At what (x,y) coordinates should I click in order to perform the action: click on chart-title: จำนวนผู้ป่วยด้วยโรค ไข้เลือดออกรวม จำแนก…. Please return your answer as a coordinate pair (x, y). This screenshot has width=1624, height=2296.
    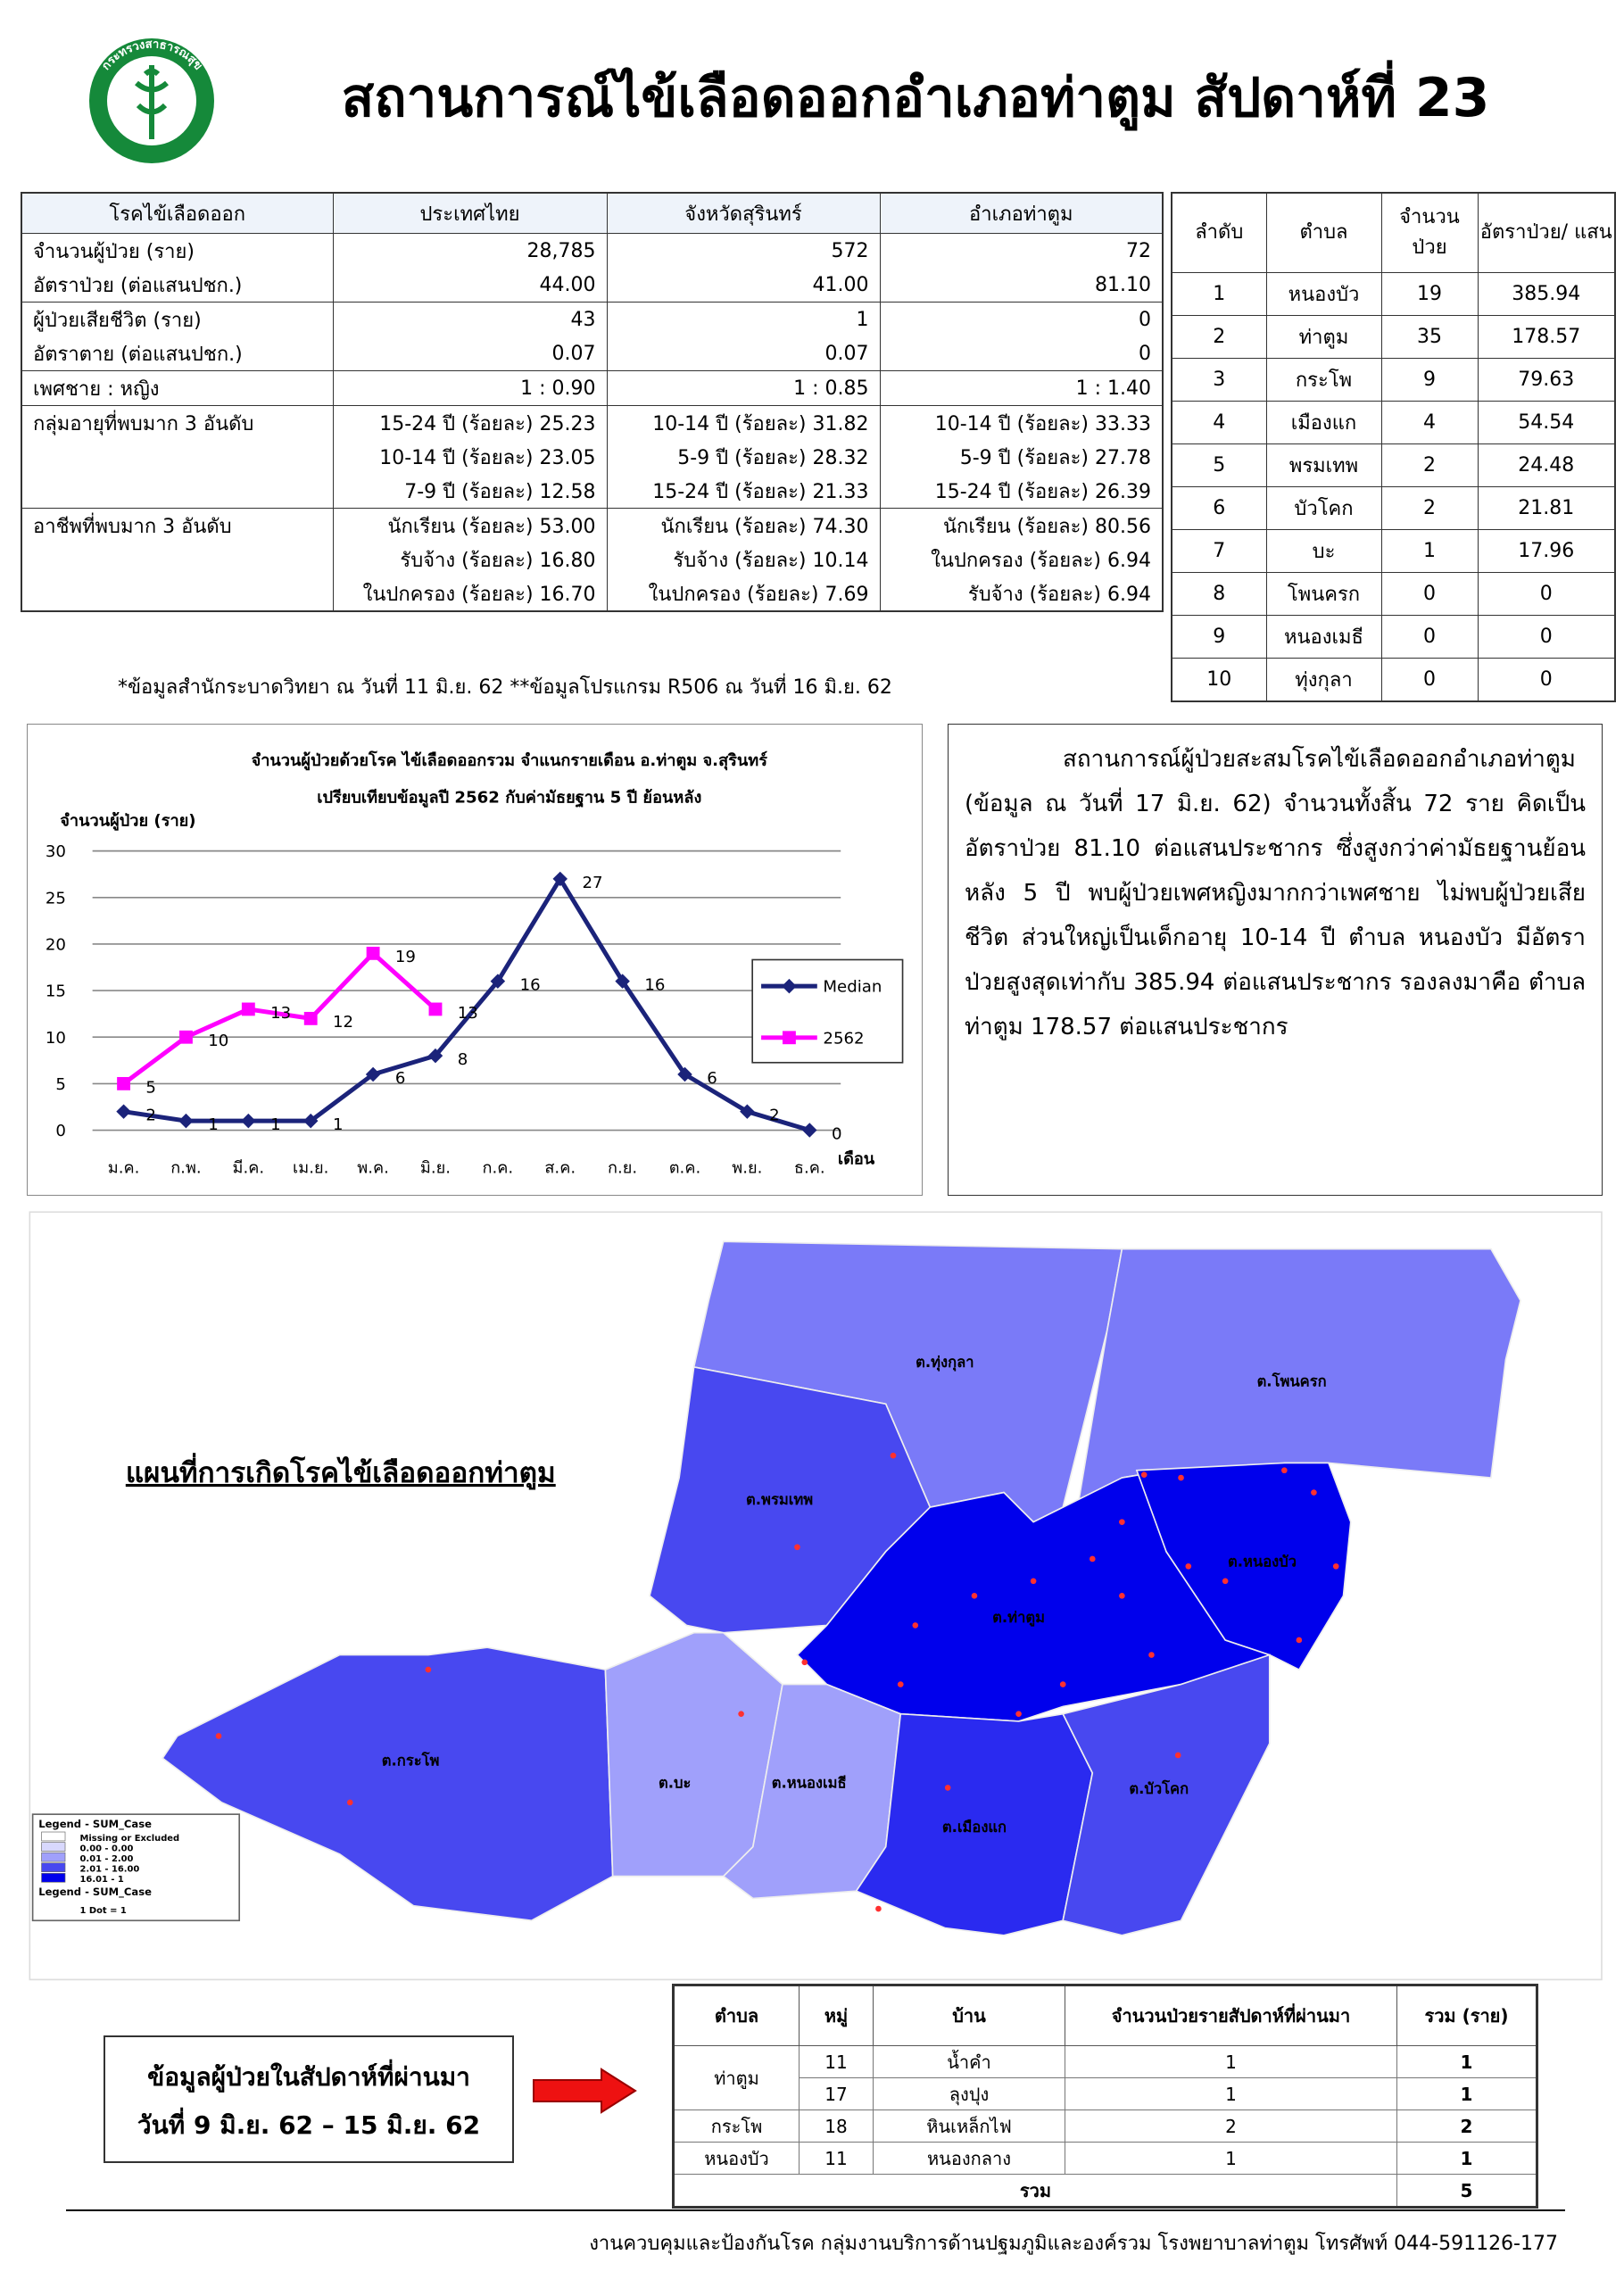
    Looking at the image, I should click on (510, 761).